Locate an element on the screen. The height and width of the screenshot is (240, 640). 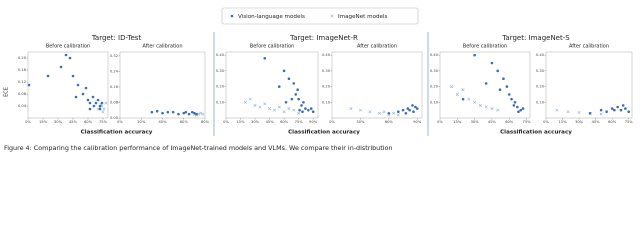
y-tick-label: 0.32 is located at coordinates (114, 56).